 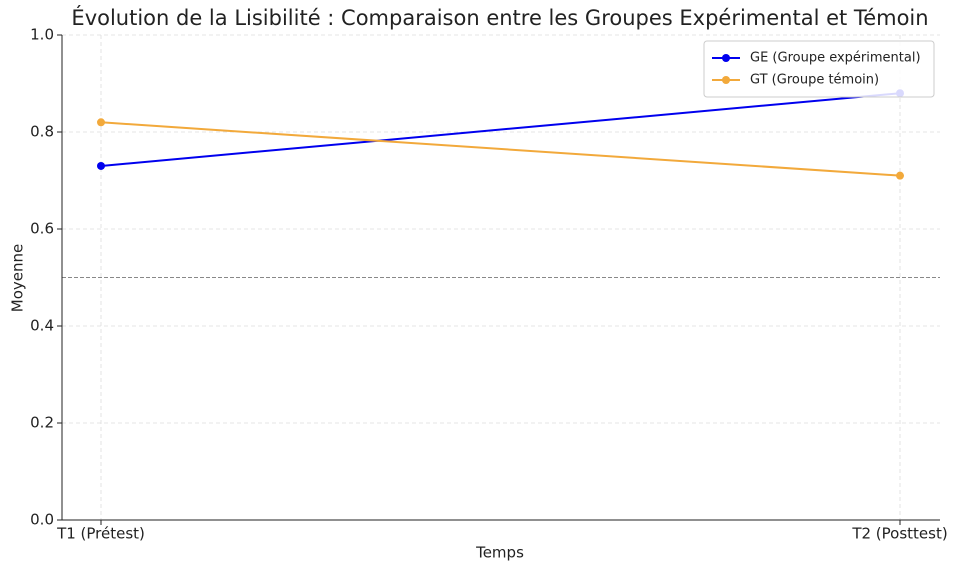 I want to click on y-tick-label: 0.0, so click(x=42, y=520).